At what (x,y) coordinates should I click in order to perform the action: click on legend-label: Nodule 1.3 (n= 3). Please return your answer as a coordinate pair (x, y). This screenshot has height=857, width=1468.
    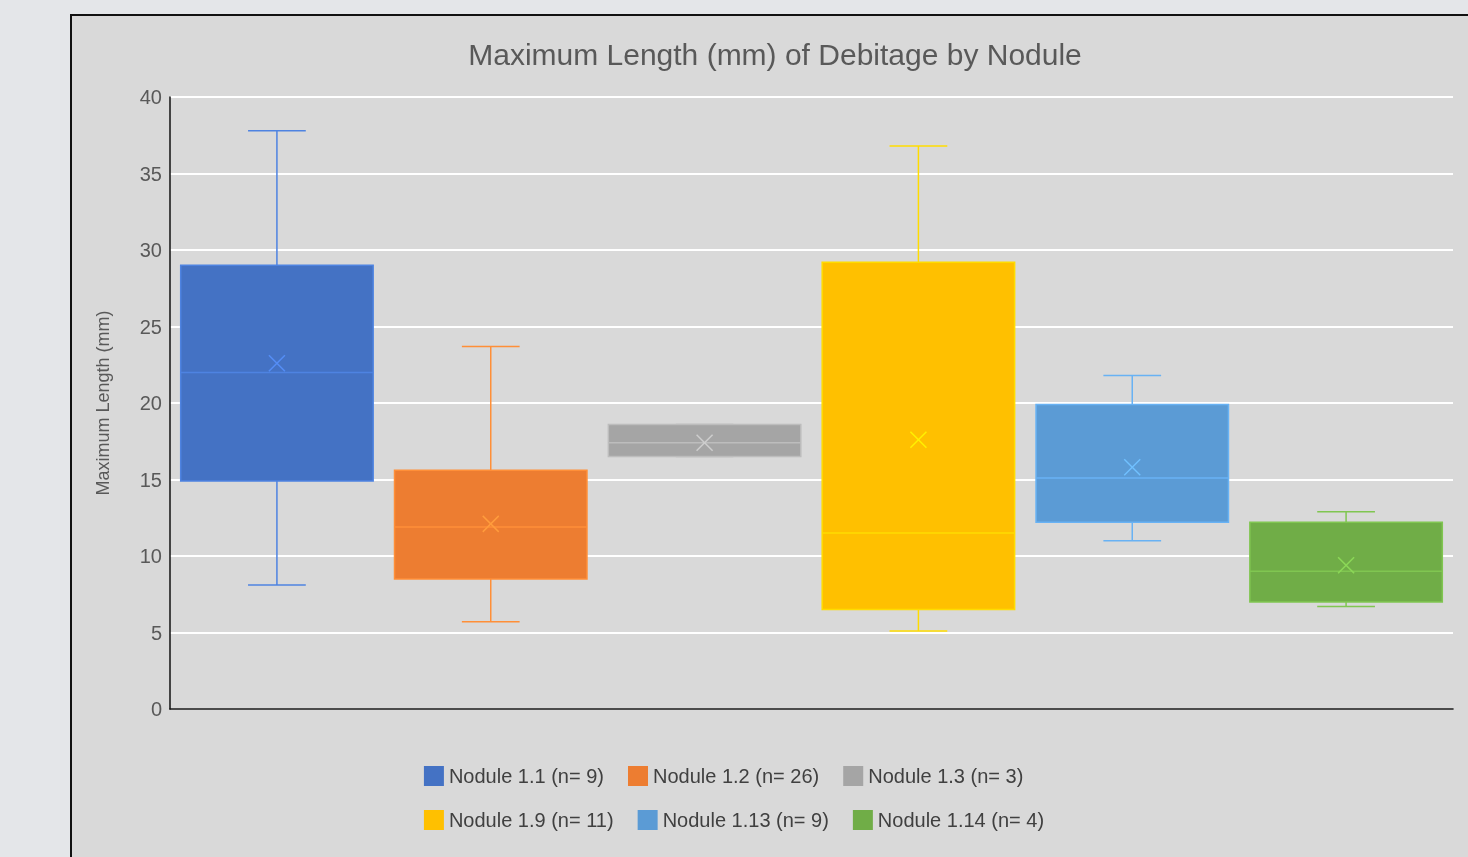
    Looking at the image, I should click on (946, 776).